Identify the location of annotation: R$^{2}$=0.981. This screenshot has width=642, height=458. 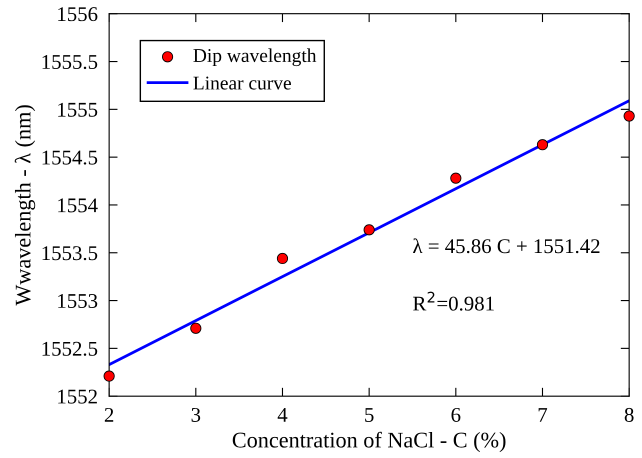
(453, 301).